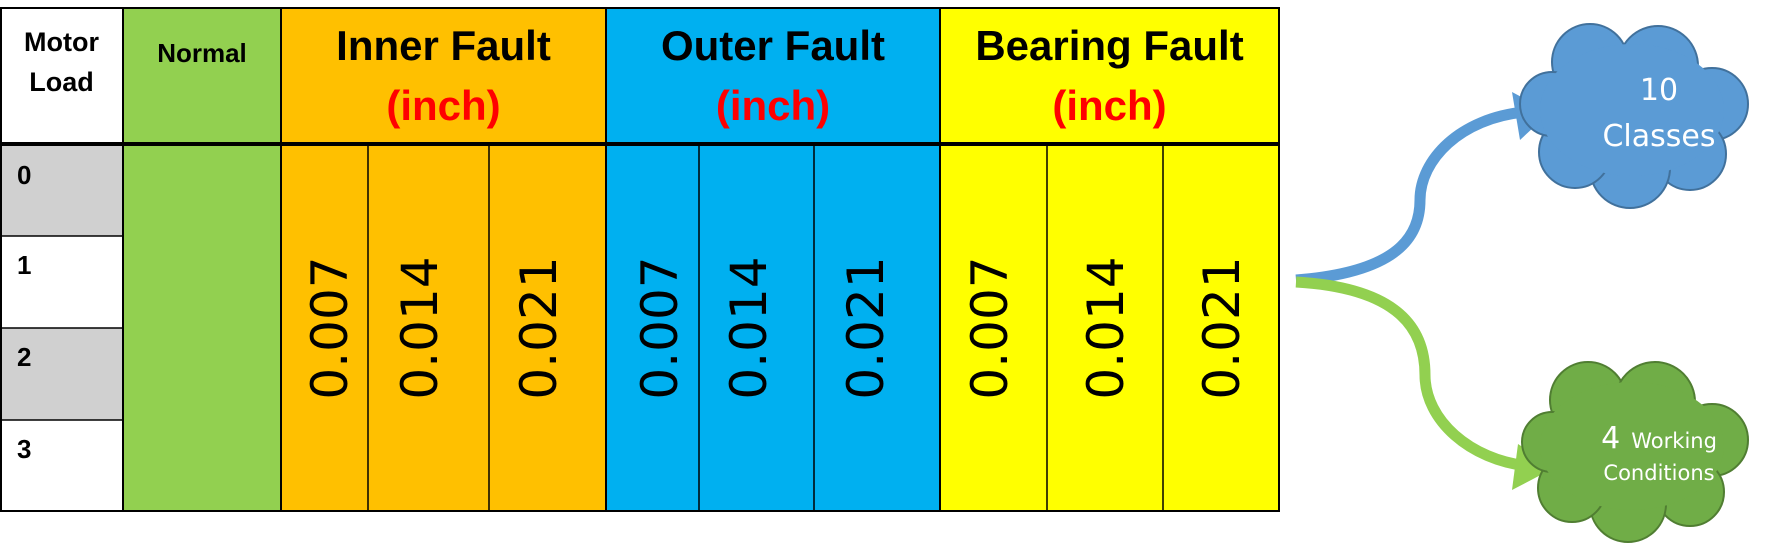  Describe the element at coordinates (1658, 473) in the screenshot. I see `conditions-label: Conditions` at that location.